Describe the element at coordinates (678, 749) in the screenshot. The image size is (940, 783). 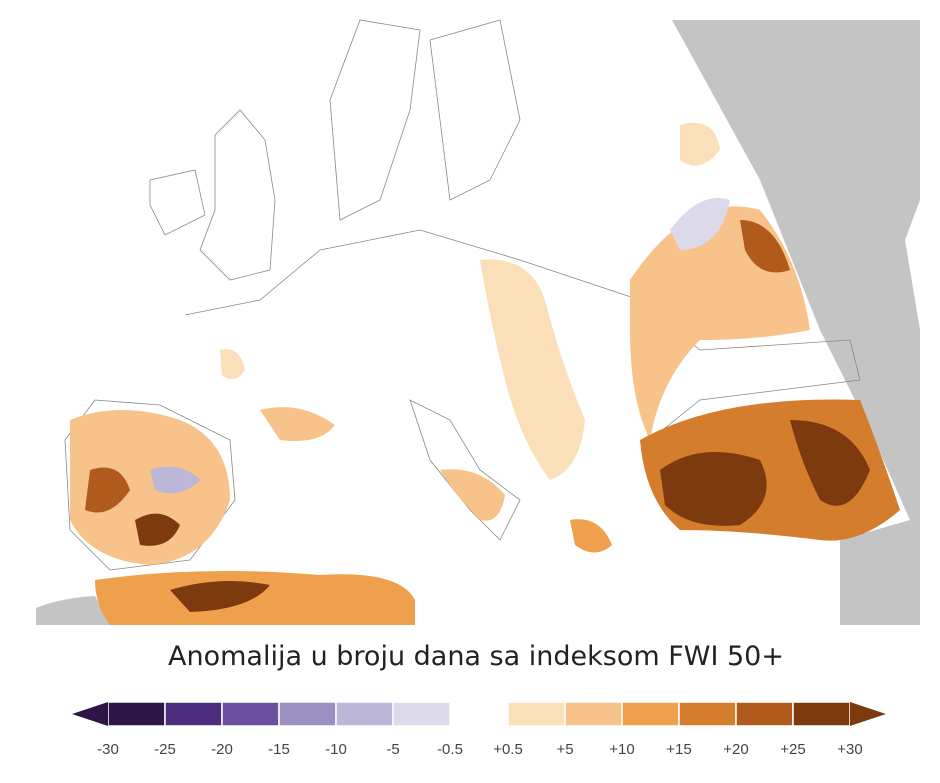
I see `colorbar-label: +15` at that location.